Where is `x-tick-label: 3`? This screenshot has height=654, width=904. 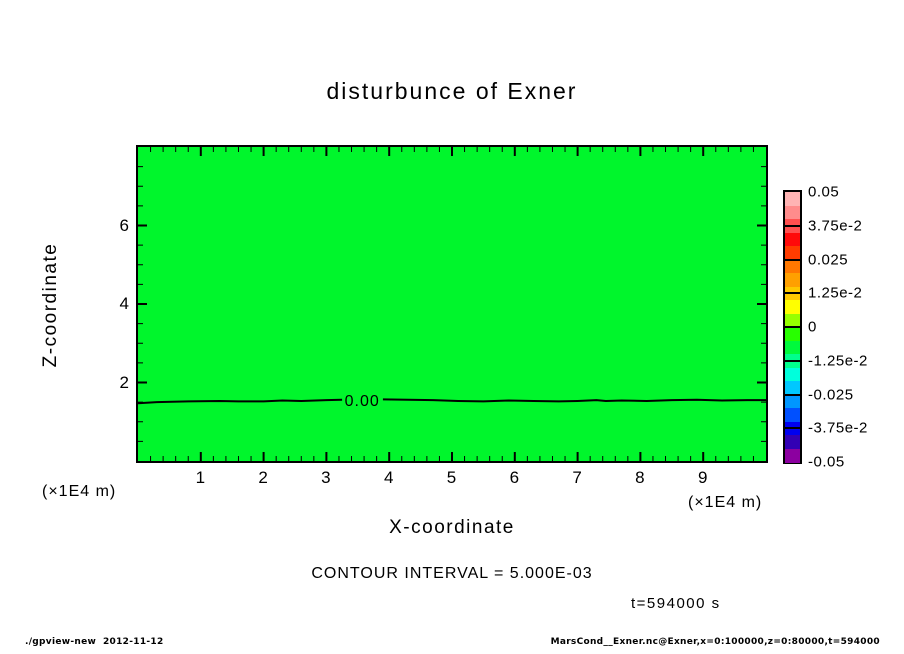 x-tick-label: 3 is located at coordinates (326, 477).